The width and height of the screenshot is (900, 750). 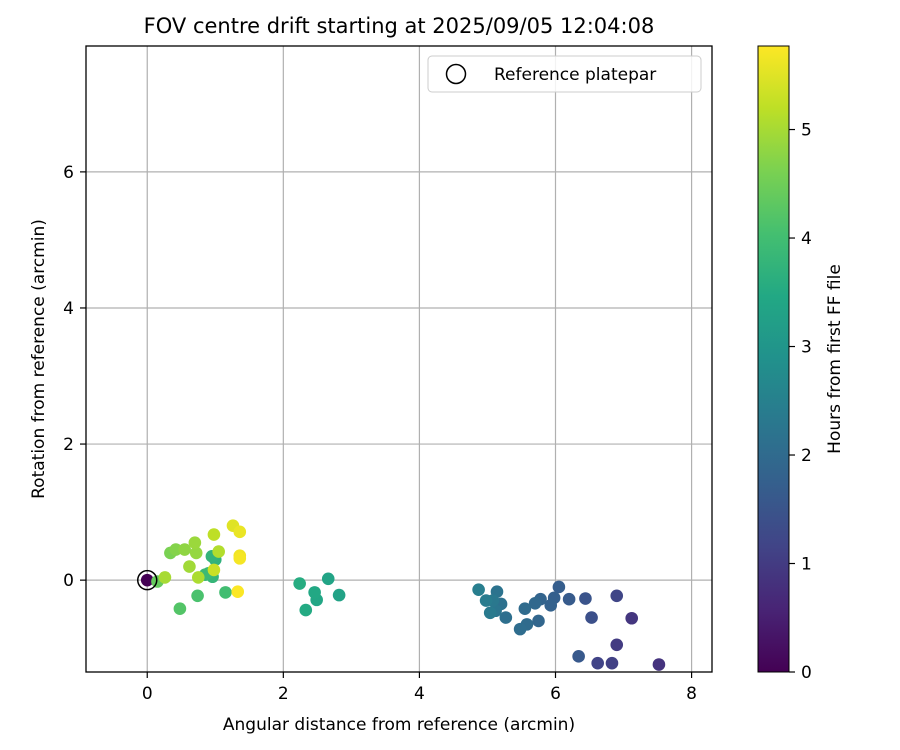 I want to click on x-axis-ticks: 0 2 4 6 8, so click(x=419, y=688).